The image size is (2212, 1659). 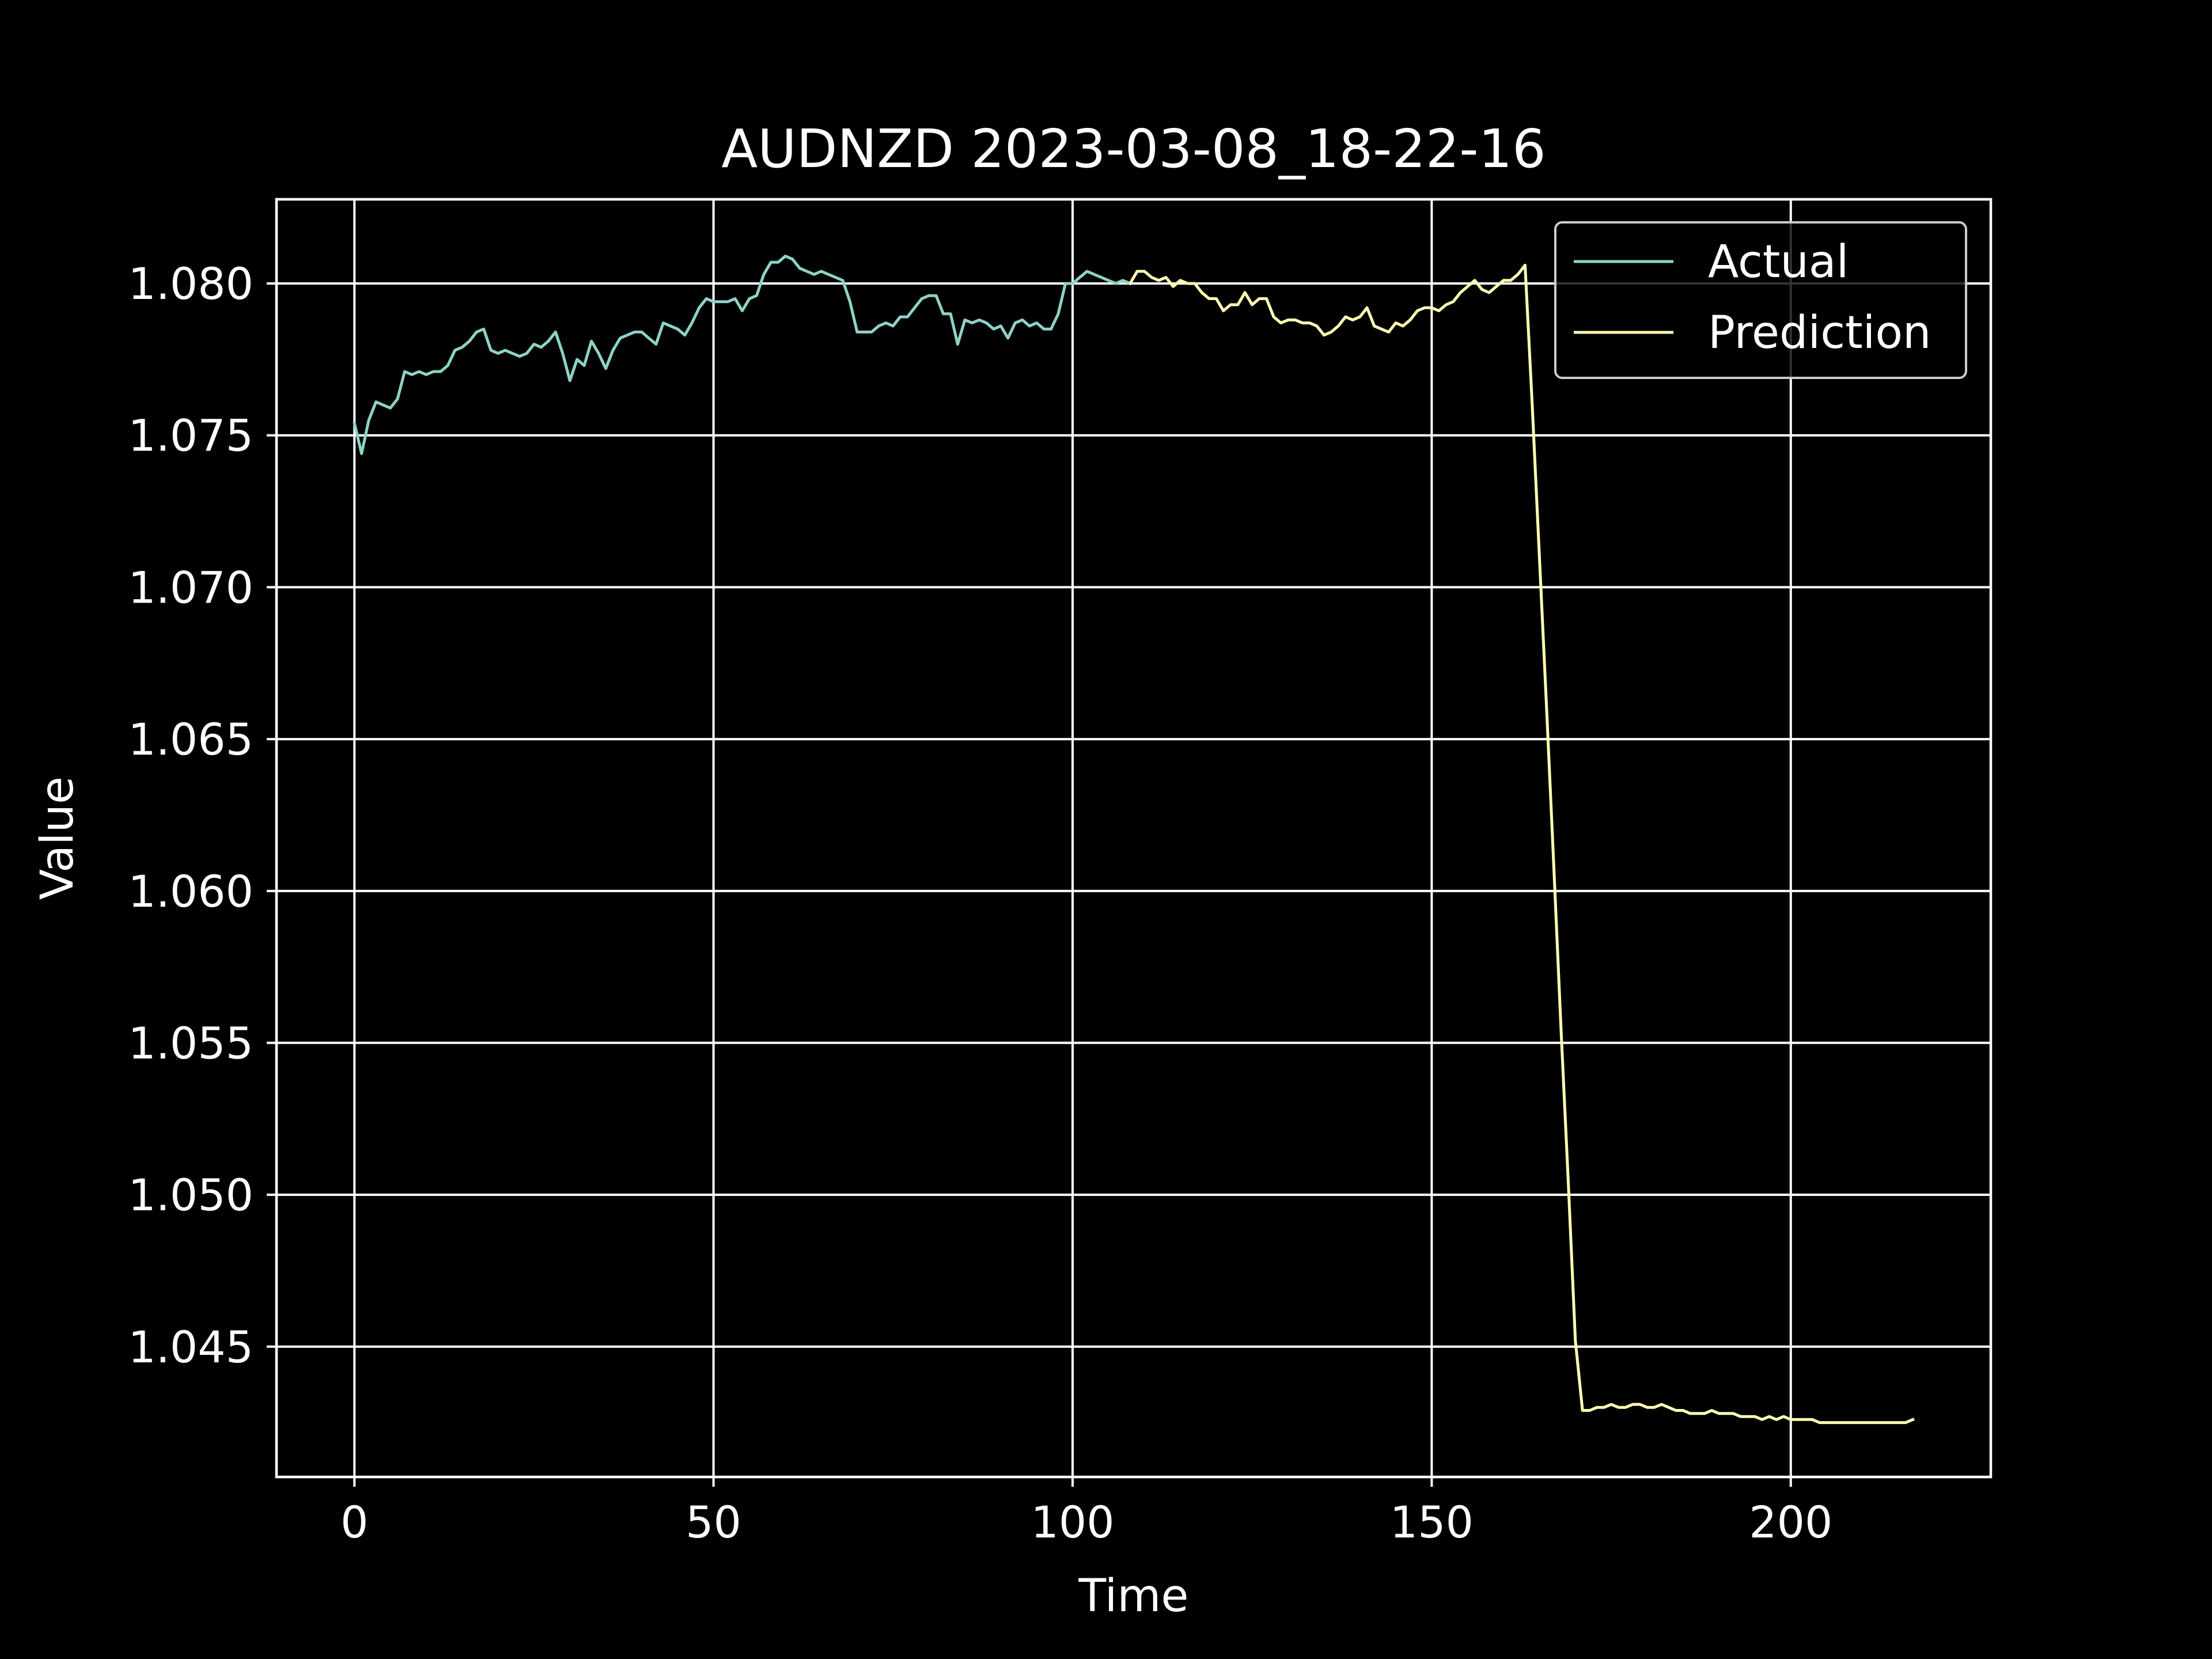 What do you see at coordinates (190, 1195) in the screenshot?
I see `y-tick-label: 1.050` at bounding box center [190, 1195].